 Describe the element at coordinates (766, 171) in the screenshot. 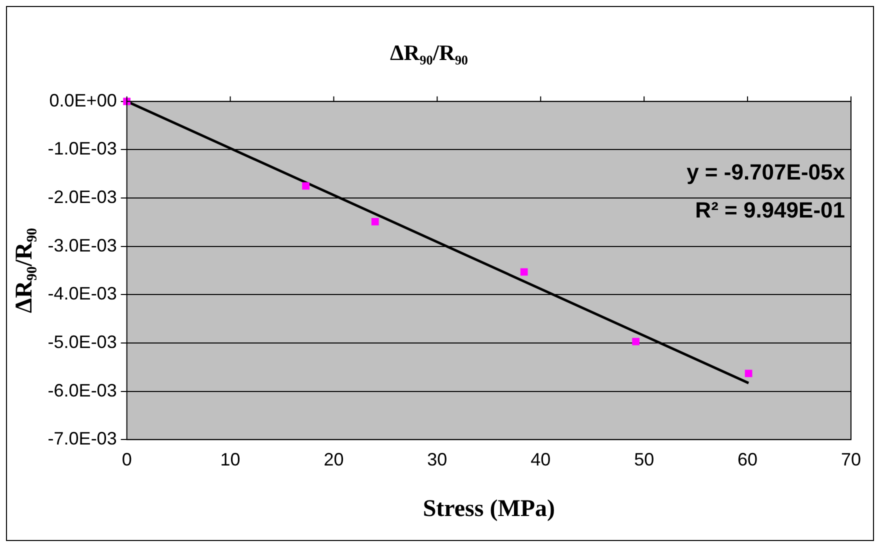

I see `annotation: y = -9.707E-05x` at that location.